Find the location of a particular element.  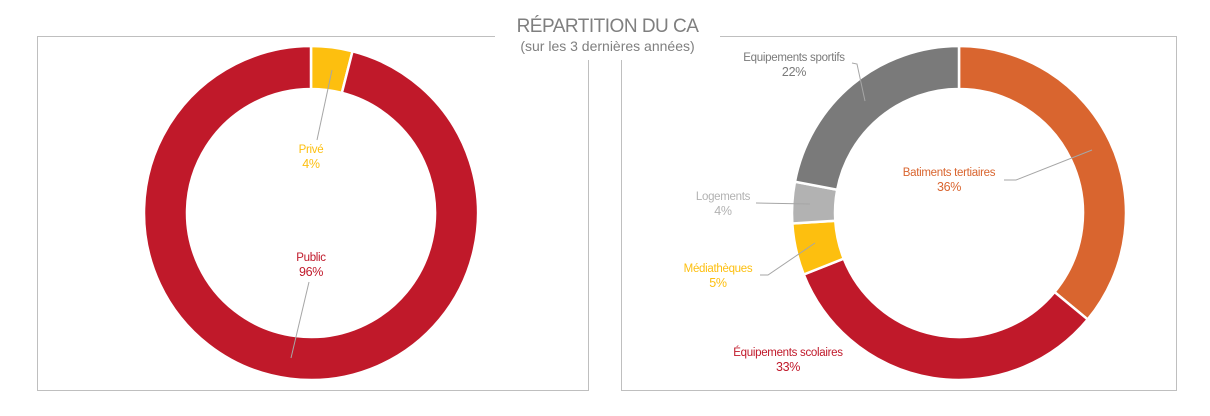

leader-line-mediatheques is located at coordinates (788, 259).